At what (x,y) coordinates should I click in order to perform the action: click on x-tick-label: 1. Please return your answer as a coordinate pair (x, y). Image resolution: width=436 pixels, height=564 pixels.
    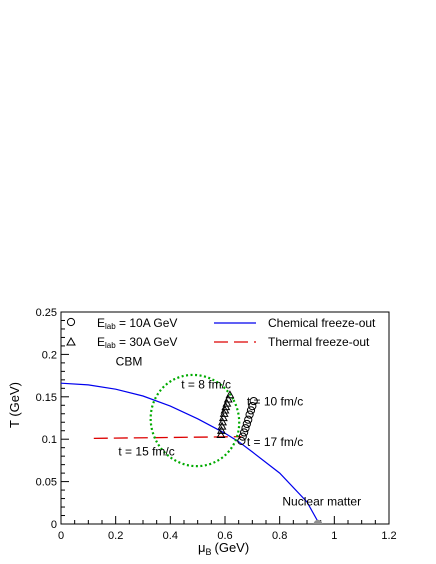
    Looking at the image, I should click on (334, 536).